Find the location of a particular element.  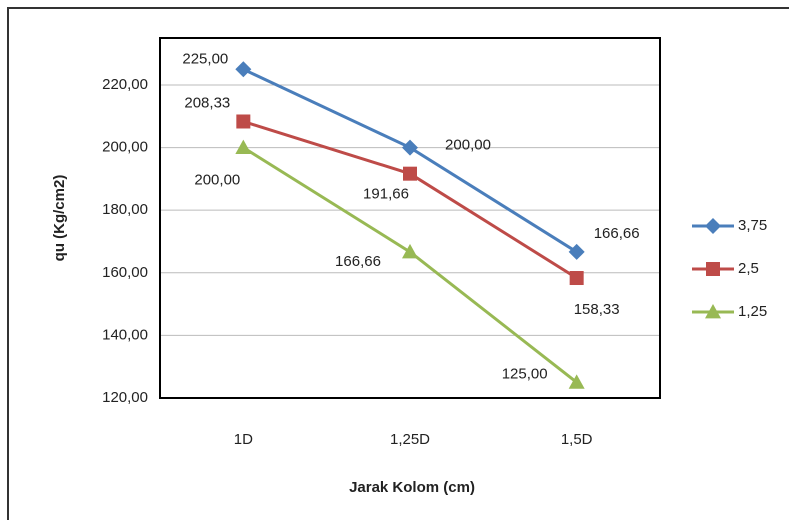

x-tick-label: 1D is located at coordinates (243, 439).